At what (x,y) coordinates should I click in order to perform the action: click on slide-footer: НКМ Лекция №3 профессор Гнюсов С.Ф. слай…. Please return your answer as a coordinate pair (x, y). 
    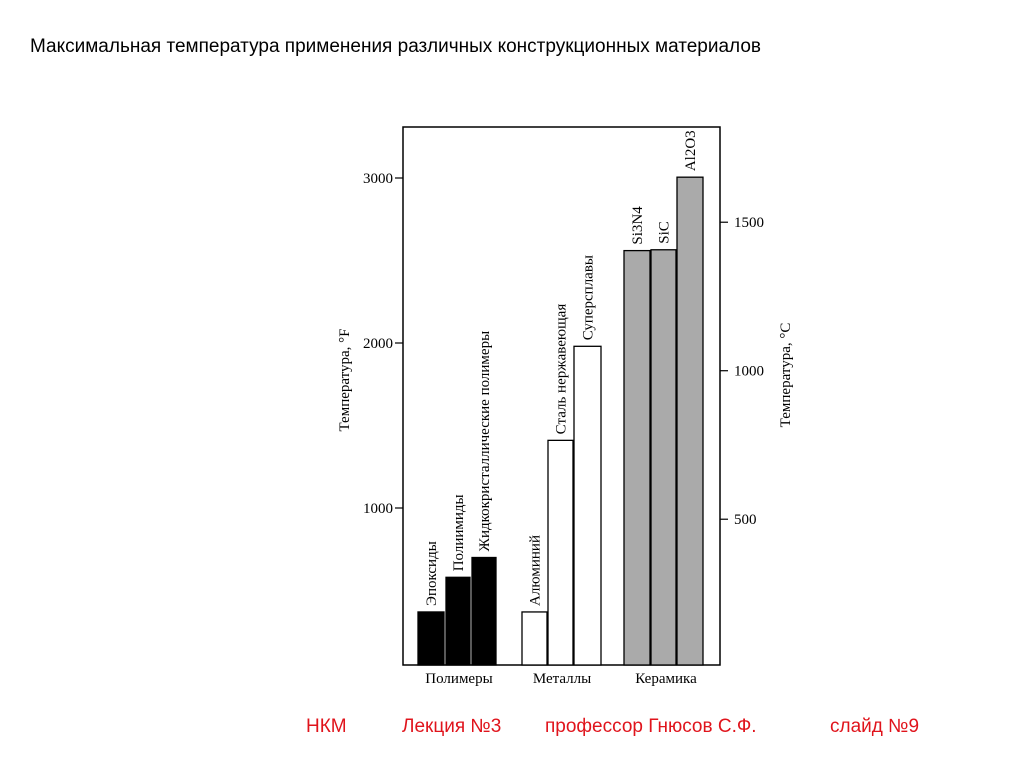
    Looking at the image, I should click on (512, 731).